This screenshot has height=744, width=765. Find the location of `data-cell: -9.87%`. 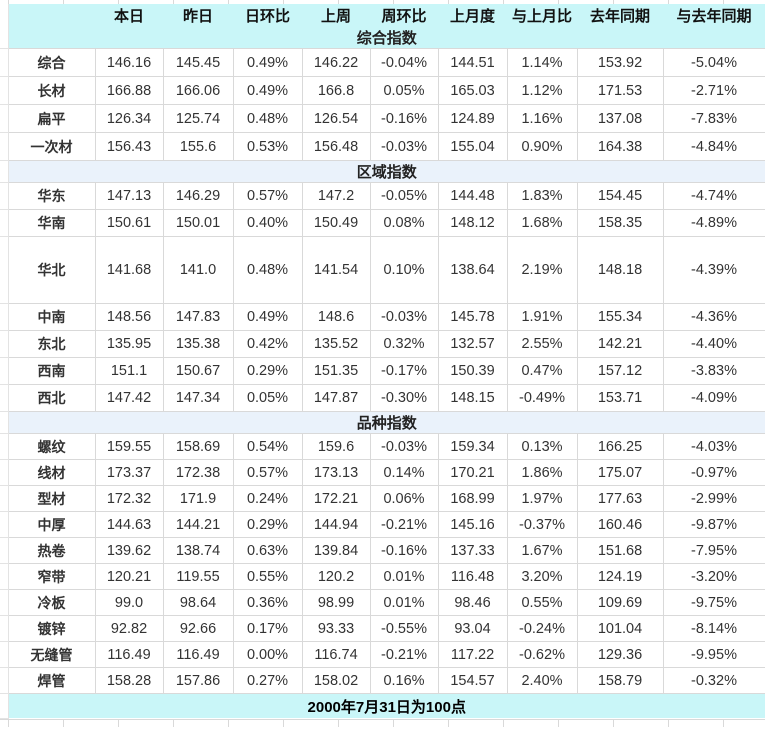

data-cell: -9.87% is located at coordinates (713, 524).